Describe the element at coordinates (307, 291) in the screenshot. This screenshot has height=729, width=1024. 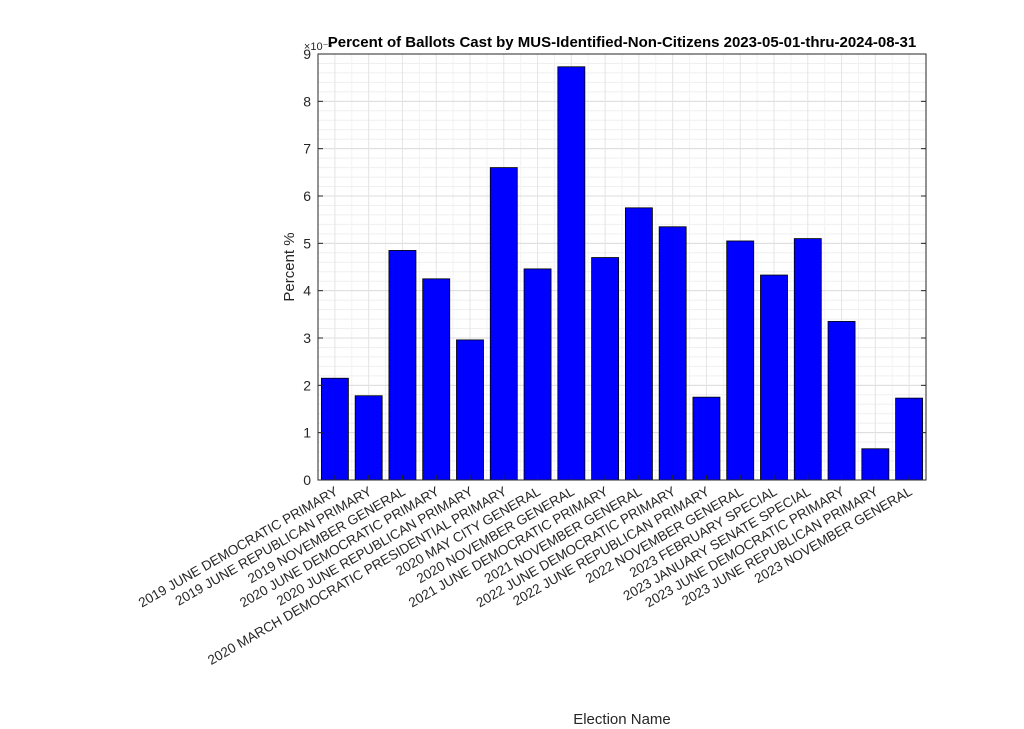
I see `y-tick-label: 4` at that location.